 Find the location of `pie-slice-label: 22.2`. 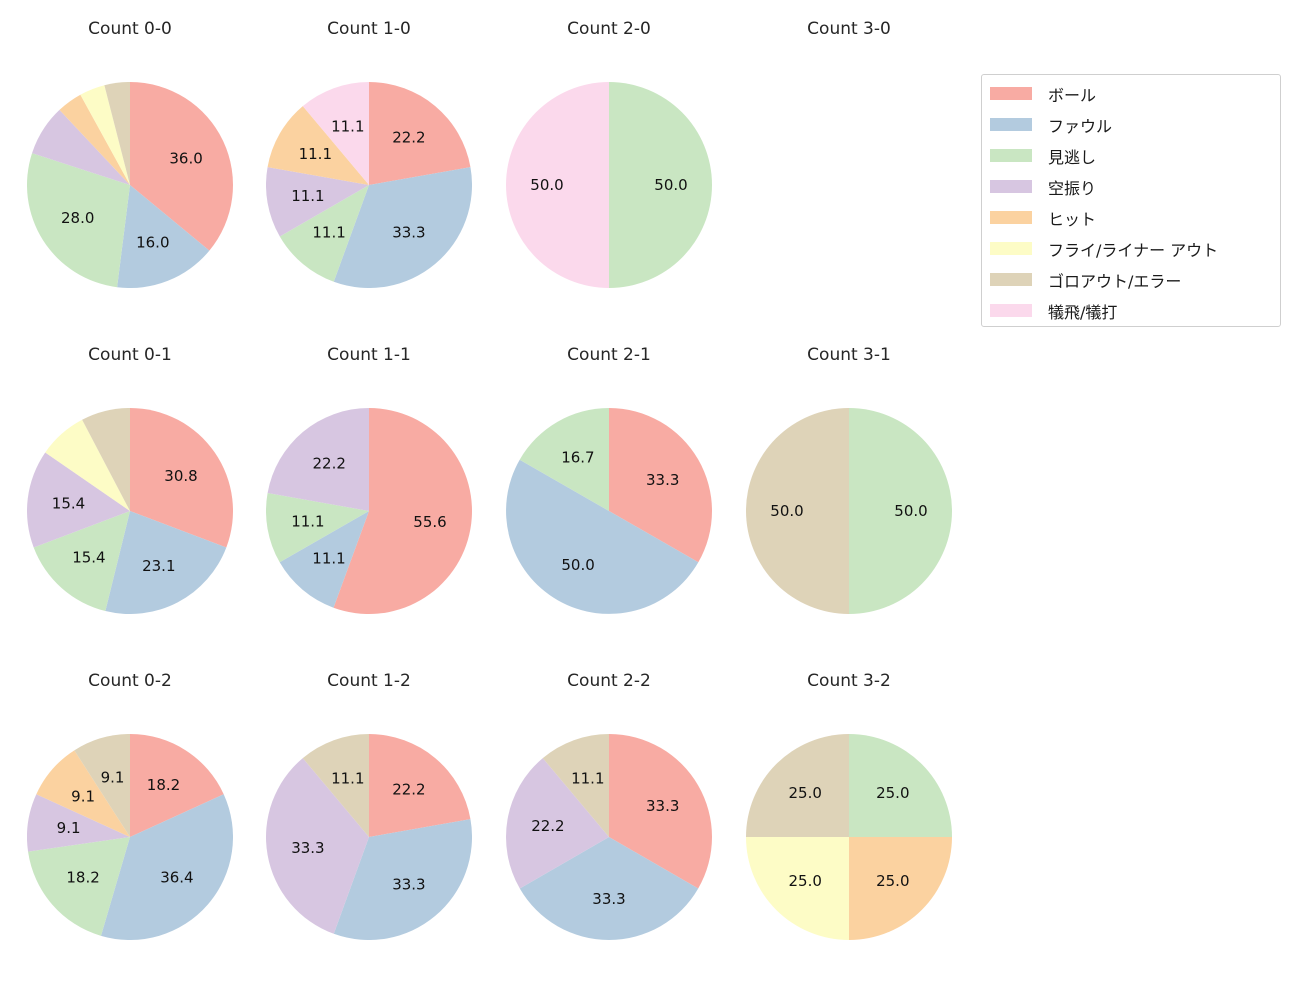

pie-slice-label: 22.2 is located at coordinates (408, 138).